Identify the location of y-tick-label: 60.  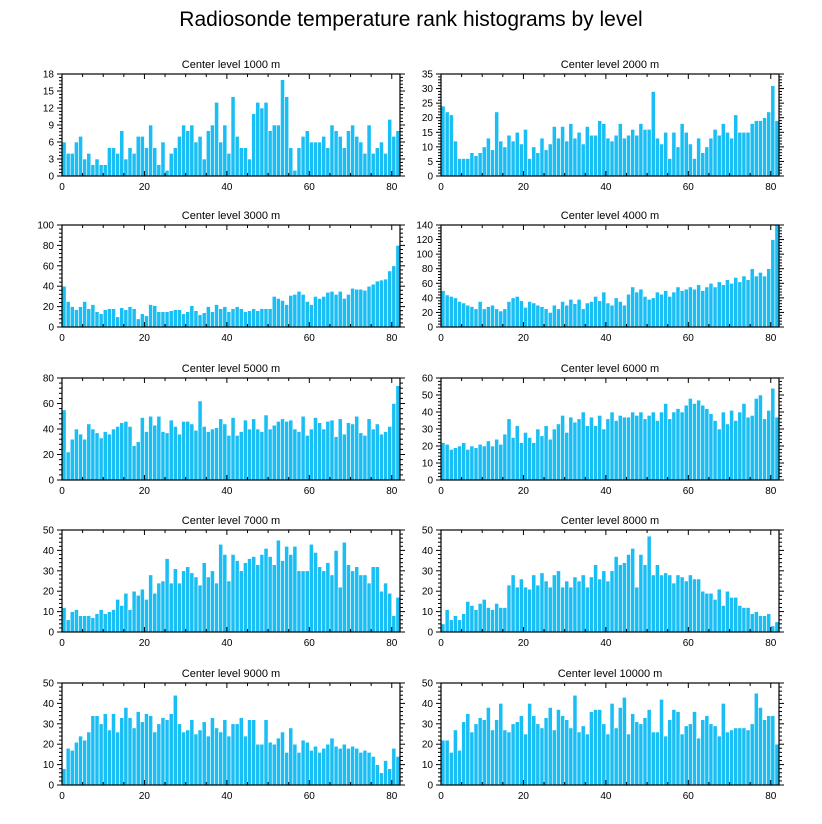
(49, 266).